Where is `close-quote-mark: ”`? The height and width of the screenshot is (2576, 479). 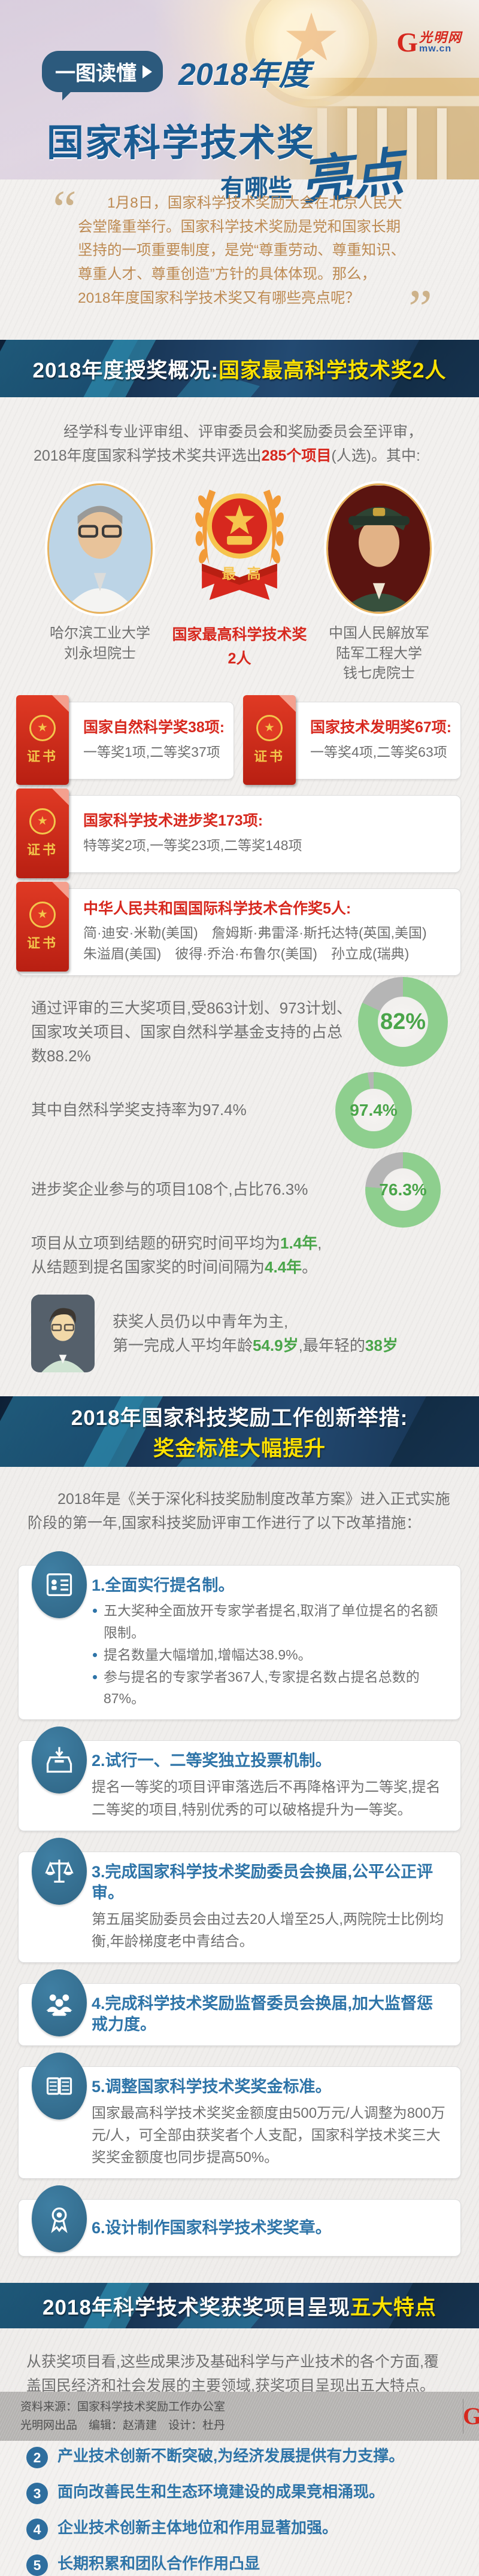 close-quote-mark: ” is located at coordinates (420, 309).